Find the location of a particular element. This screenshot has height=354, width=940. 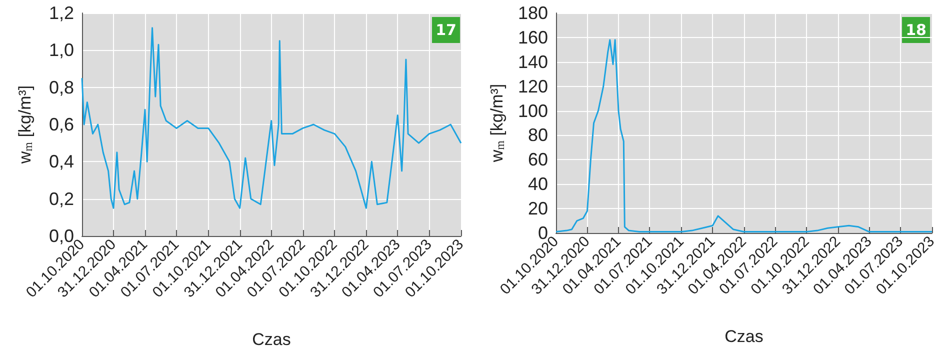

y-tick-label: 160 is located at coordinates (533, 37).